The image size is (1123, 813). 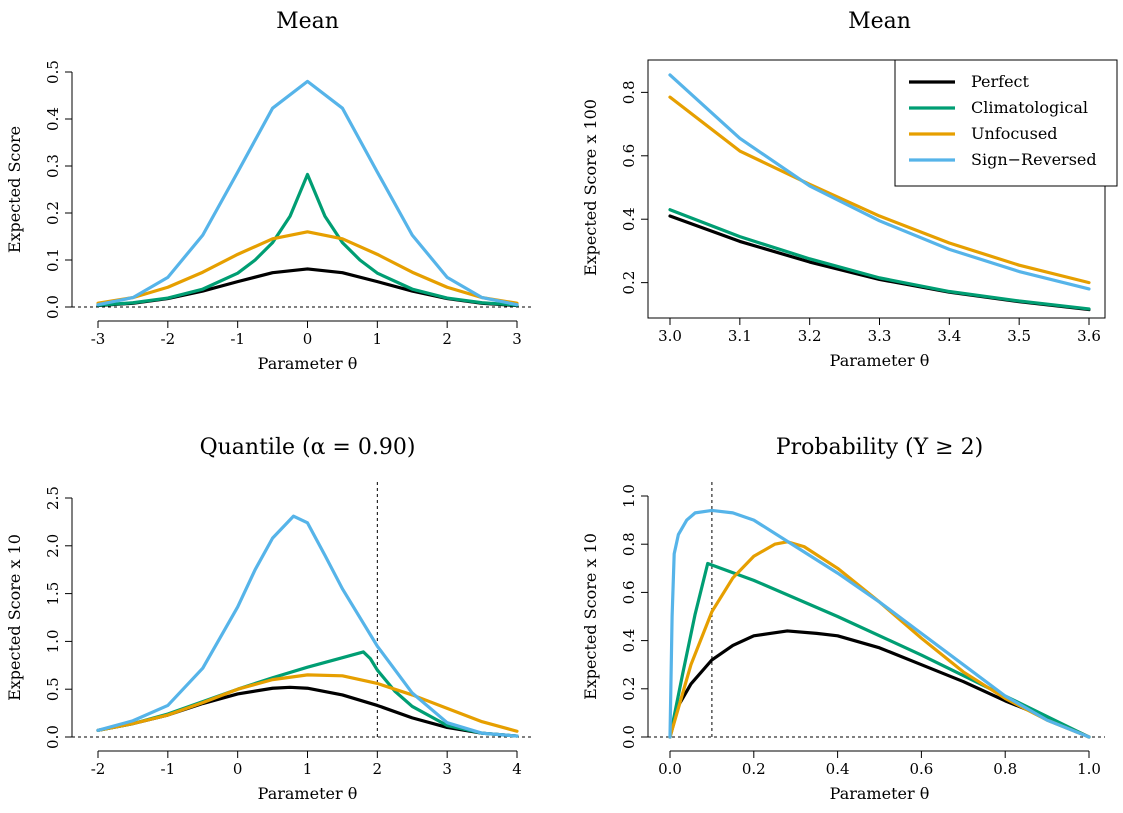 I want to click on x-tick-label: 4, so click(x=517, y=769).